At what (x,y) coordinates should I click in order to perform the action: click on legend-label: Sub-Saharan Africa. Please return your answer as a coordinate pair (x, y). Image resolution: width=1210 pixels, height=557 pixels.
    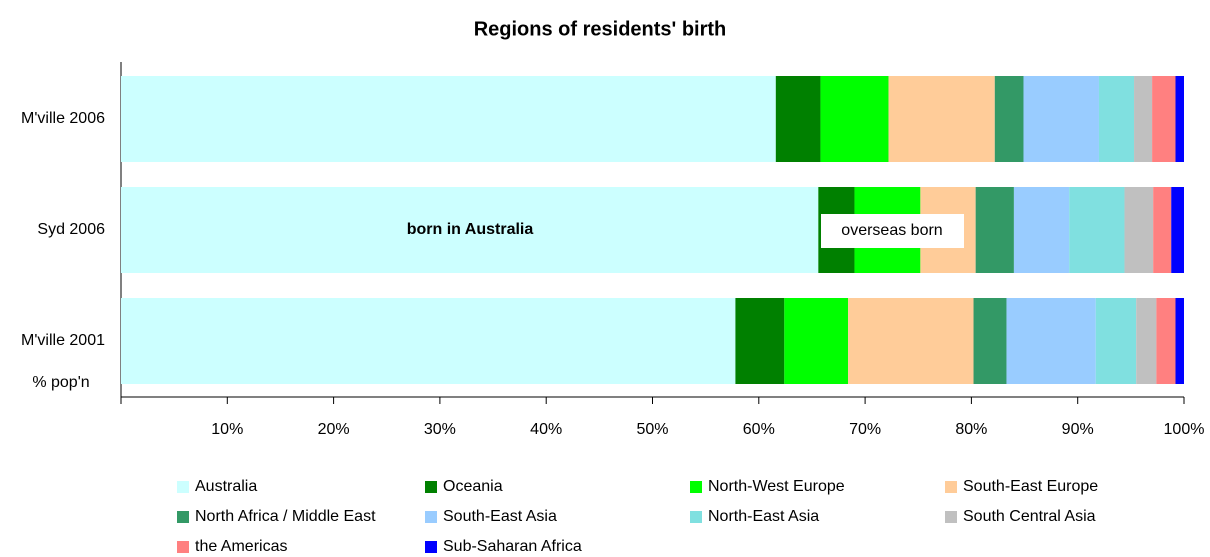
    Looking at the image, I should click on (512, 546).